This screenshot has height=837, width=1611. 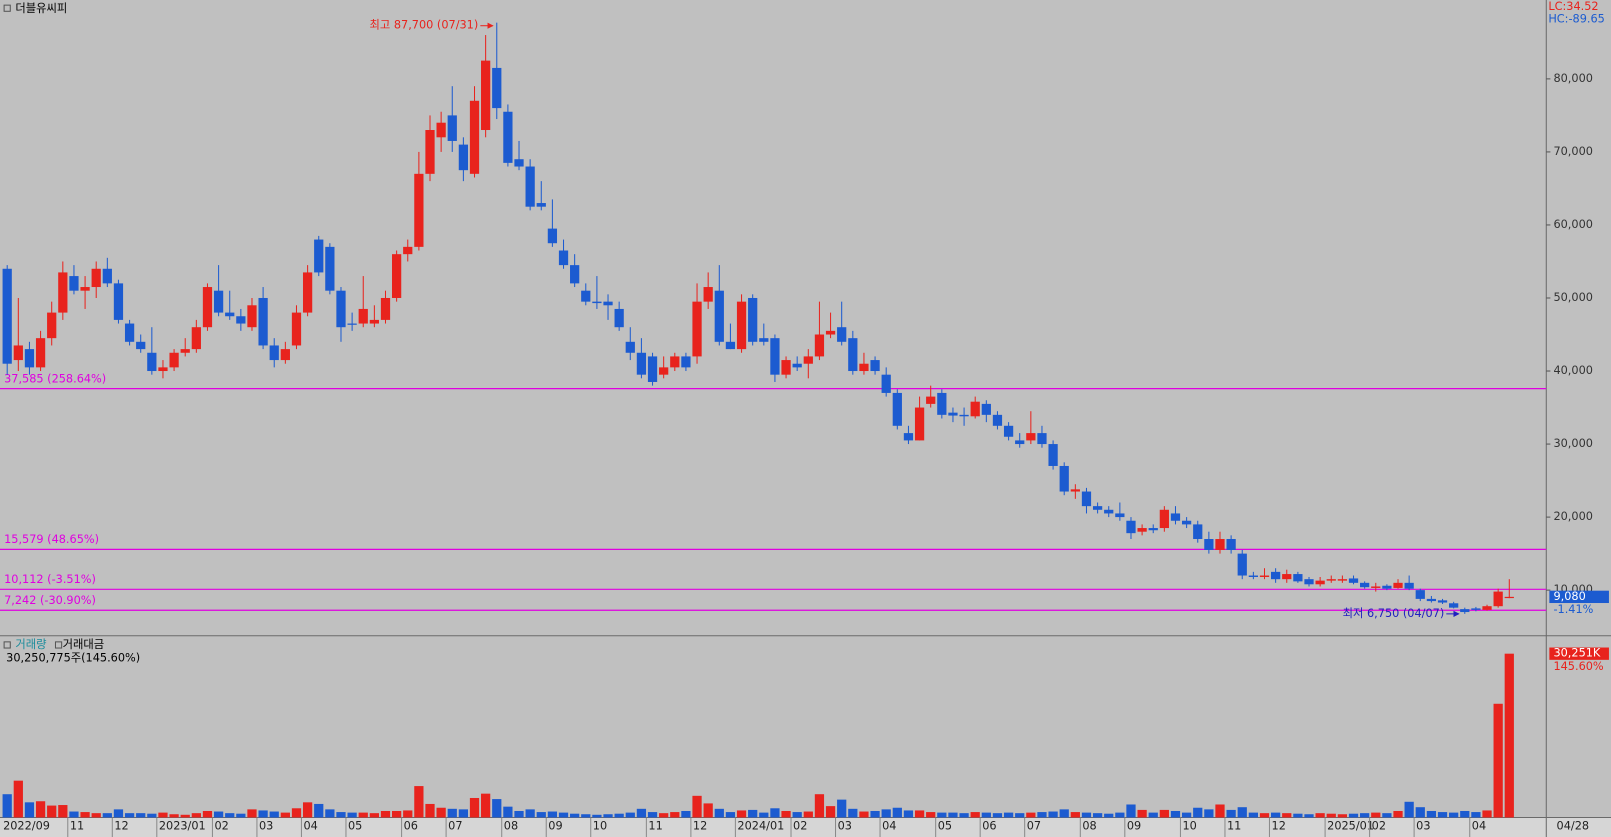 What do you see at coordinates (1034, 826) in the screenshot?
I see `x-tick-label: 07` at bounding box center [1034, 826].